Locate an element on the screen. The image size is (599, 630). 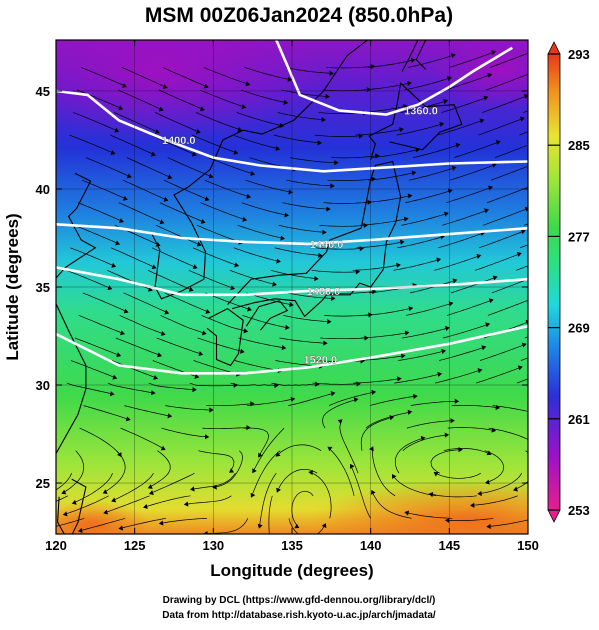
x-tick-label: 135 is located at coordinates (292, 545).